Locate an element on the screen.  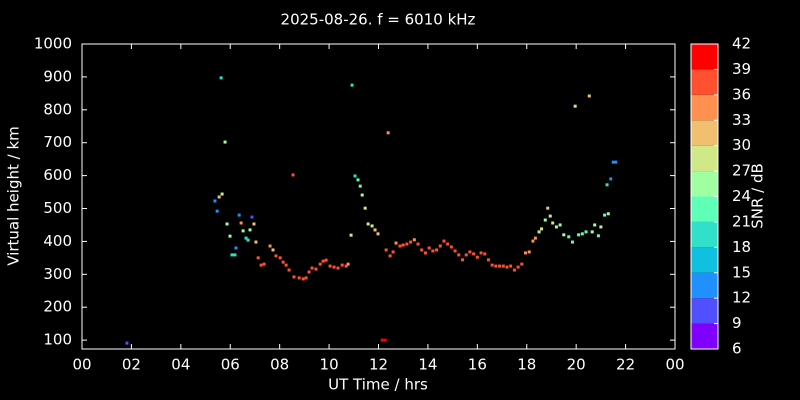
y-tick-label: 400 is located at coordinates (57, 241).